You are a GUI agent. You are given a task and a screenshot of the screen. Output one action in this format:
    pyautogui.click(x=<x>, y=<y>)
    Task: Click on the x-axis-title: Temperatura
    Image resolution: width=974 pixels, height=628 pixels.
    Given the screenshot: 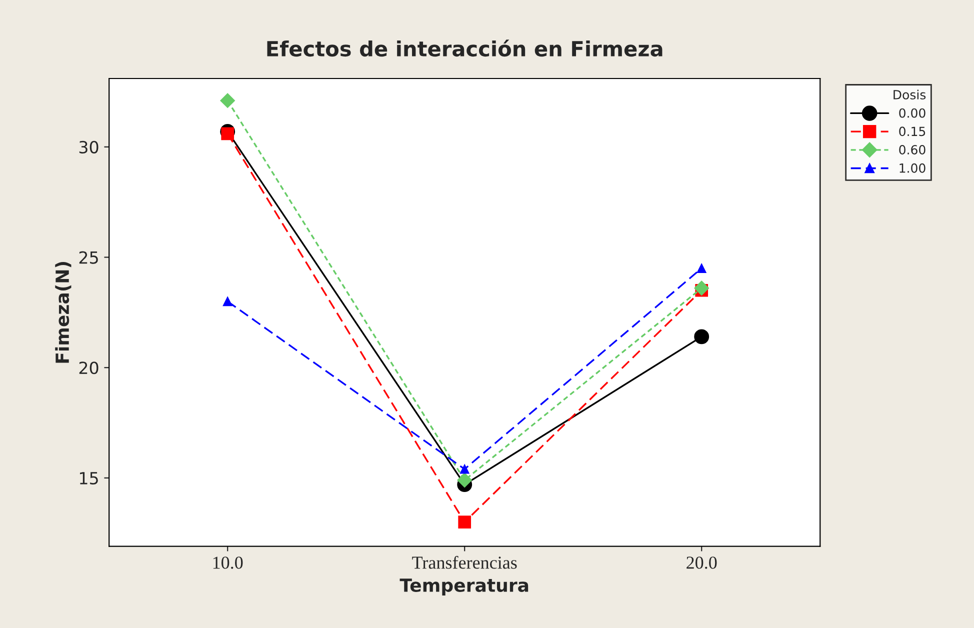 What is the action you would take?
    pyautogui.click(x=464, y=587)
    